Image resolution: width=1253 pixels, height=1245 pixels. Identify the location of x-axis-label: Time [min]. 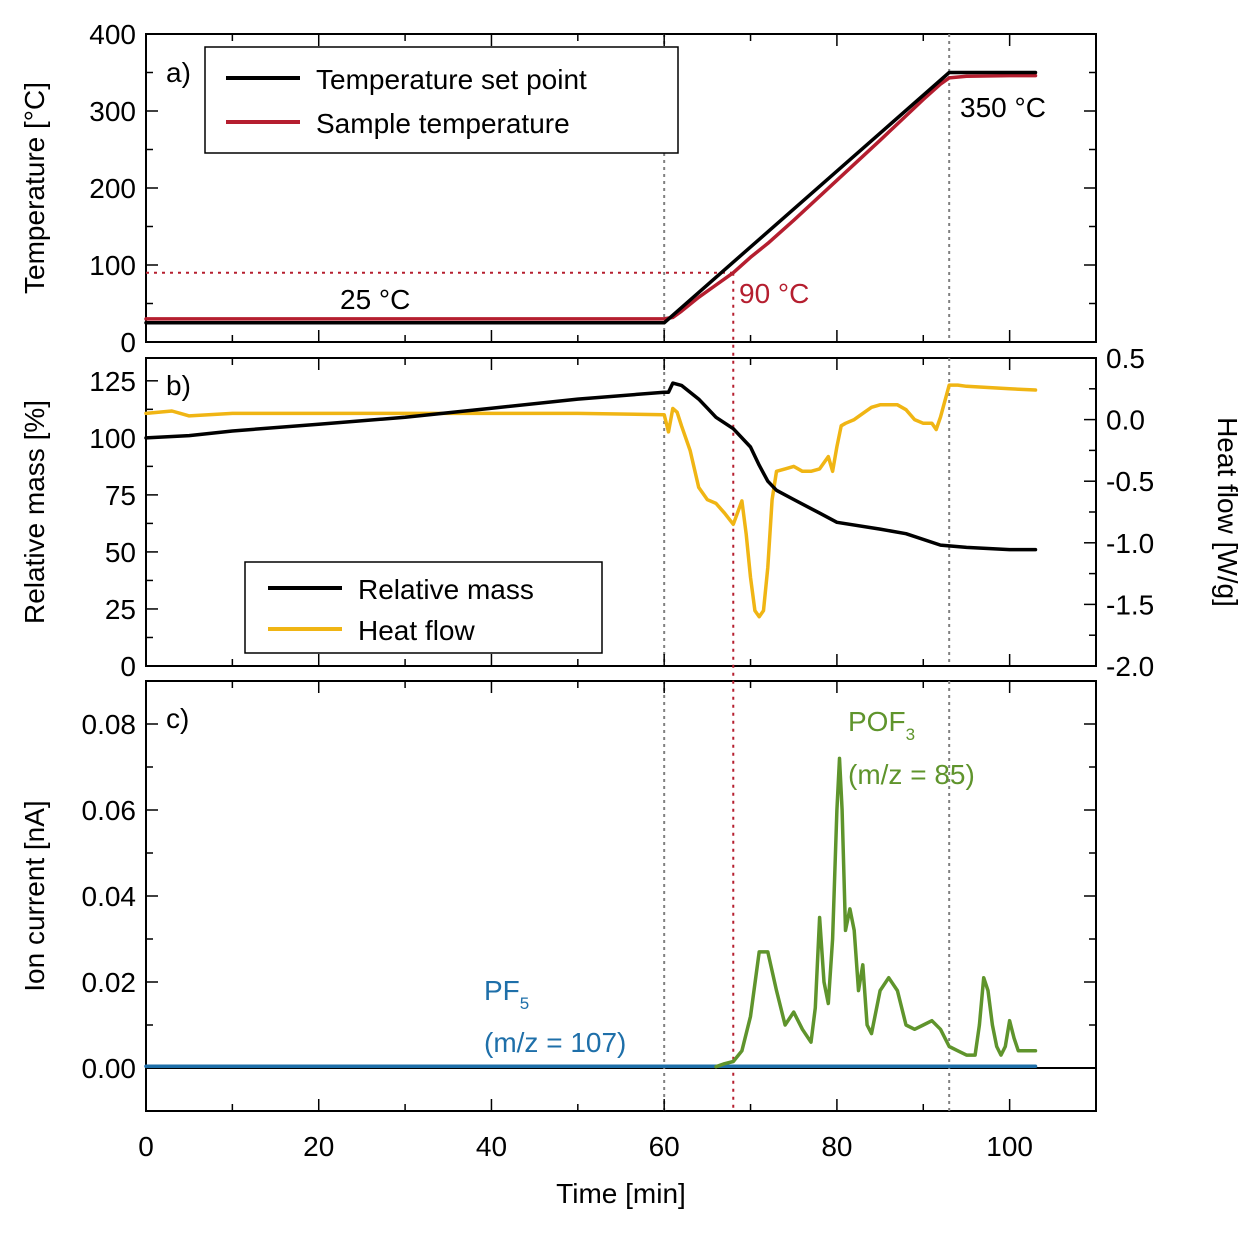
(621, 1193).